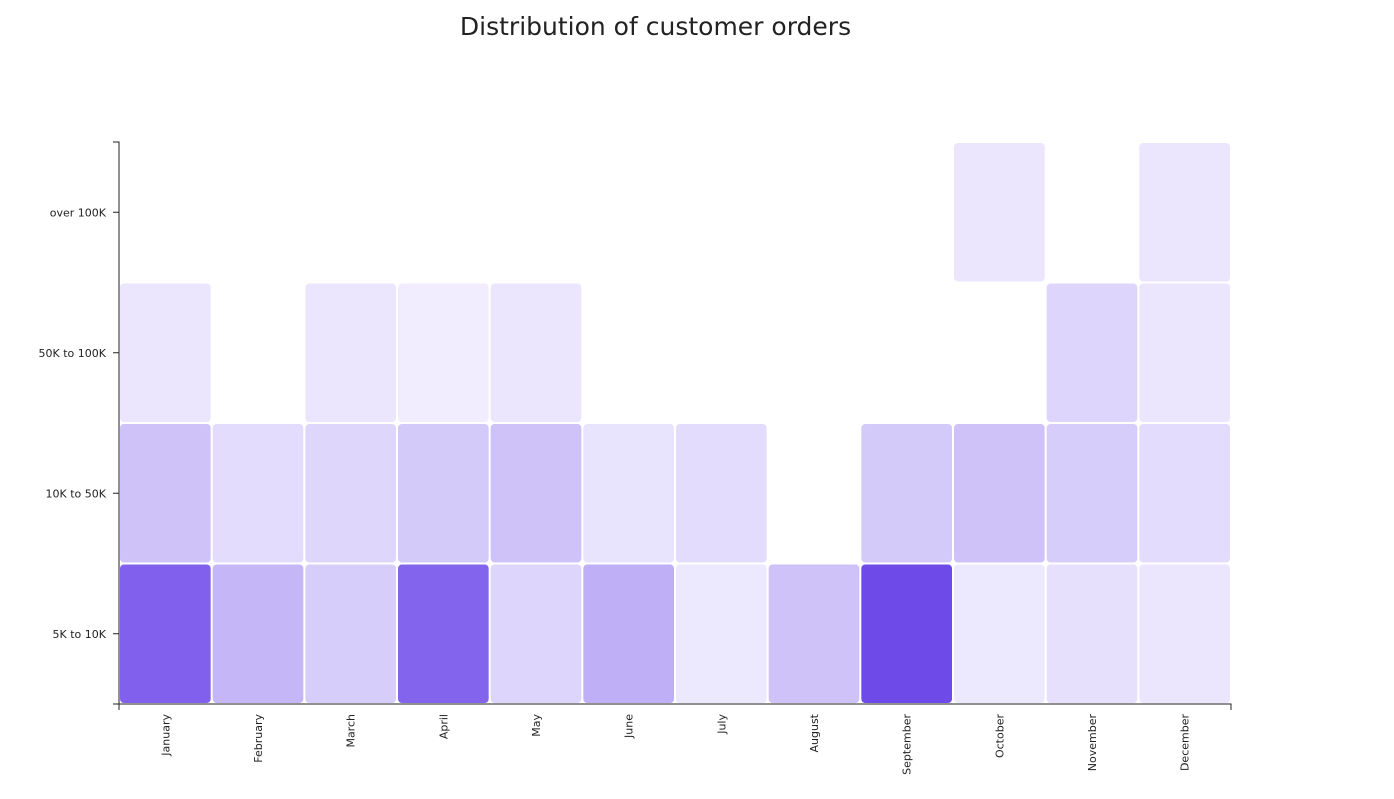  Describe the element at coordinates (78, 212) in the screenshot. I see `y-tick-label: over 100K` at that location.